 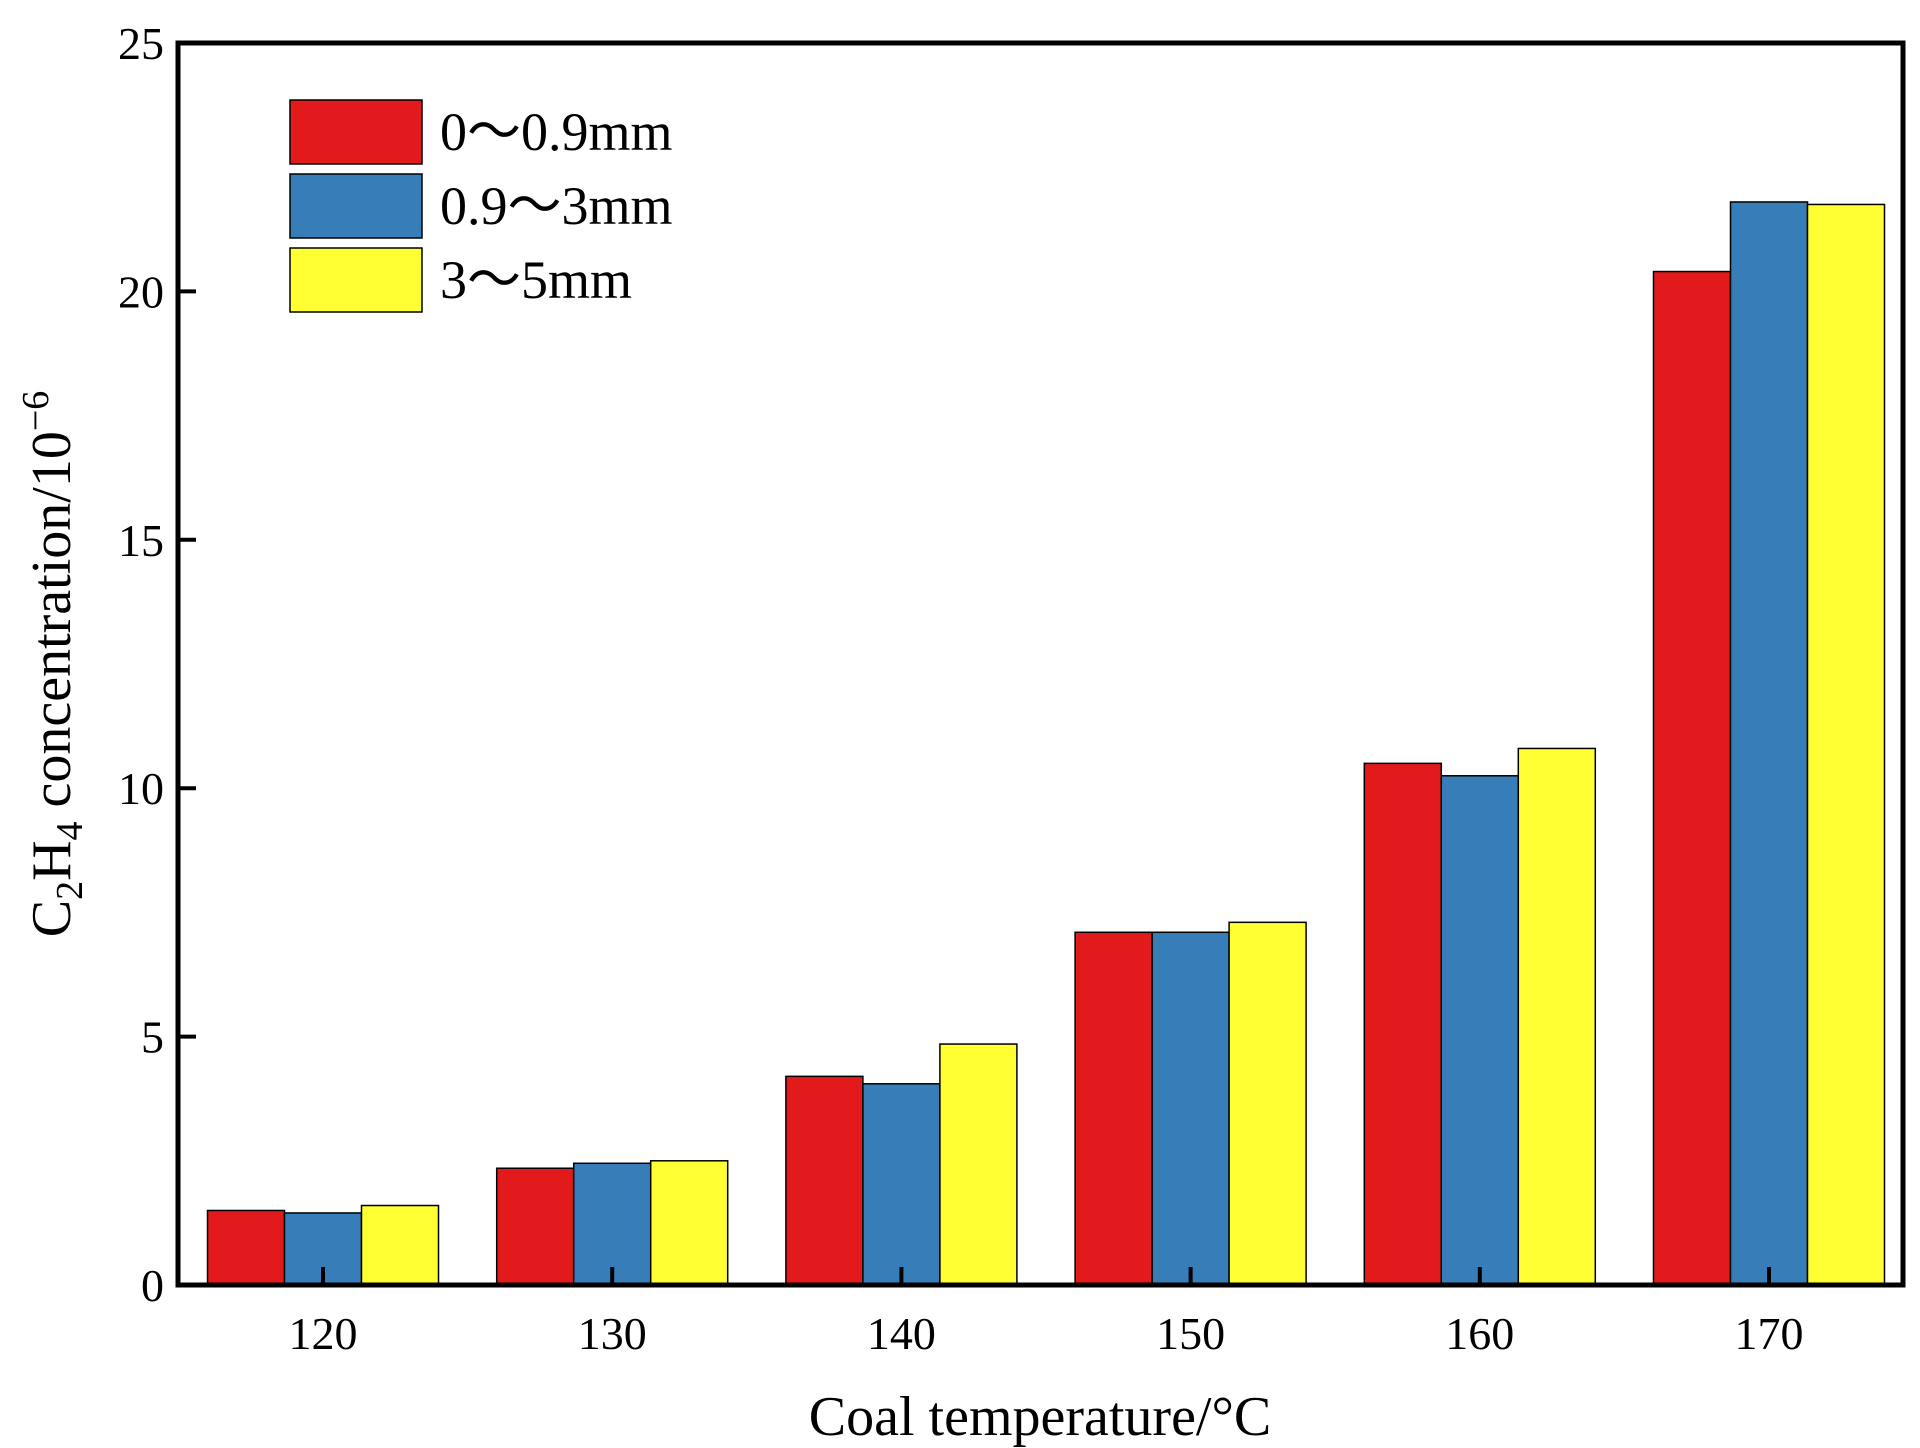 I want to click on y-axis-title-sup: −6, so click(x=36, y=411).